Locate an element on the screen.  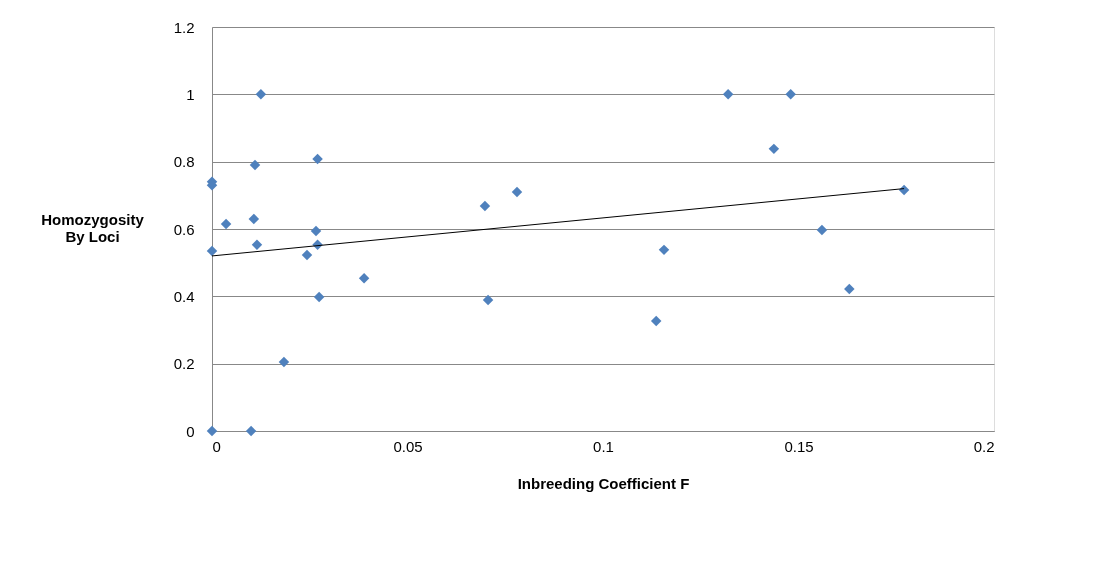
y-tick-label: 0.8 is located at coordinates (184, 162).